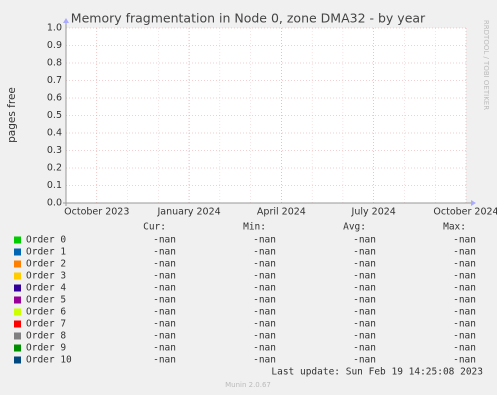  I want to click on last-update: Last update: Sun Feb 19 14:25:08 2023, so click(377, 372).